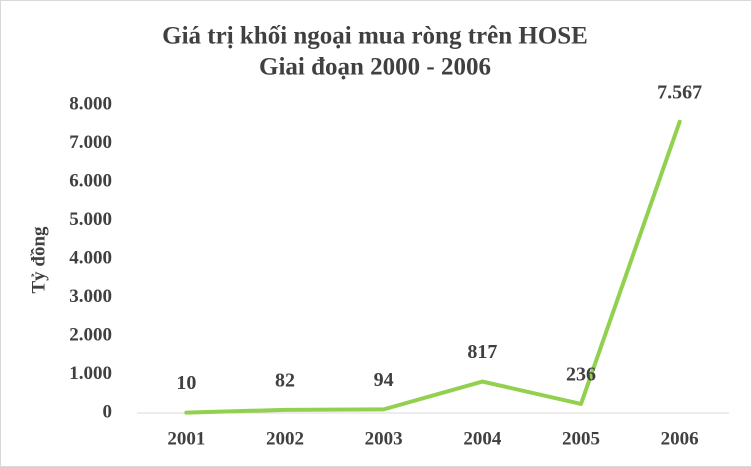  Describe the element at coordinates (108, 411) in the screenshot. I see `y-tick-label: 0` at that location.